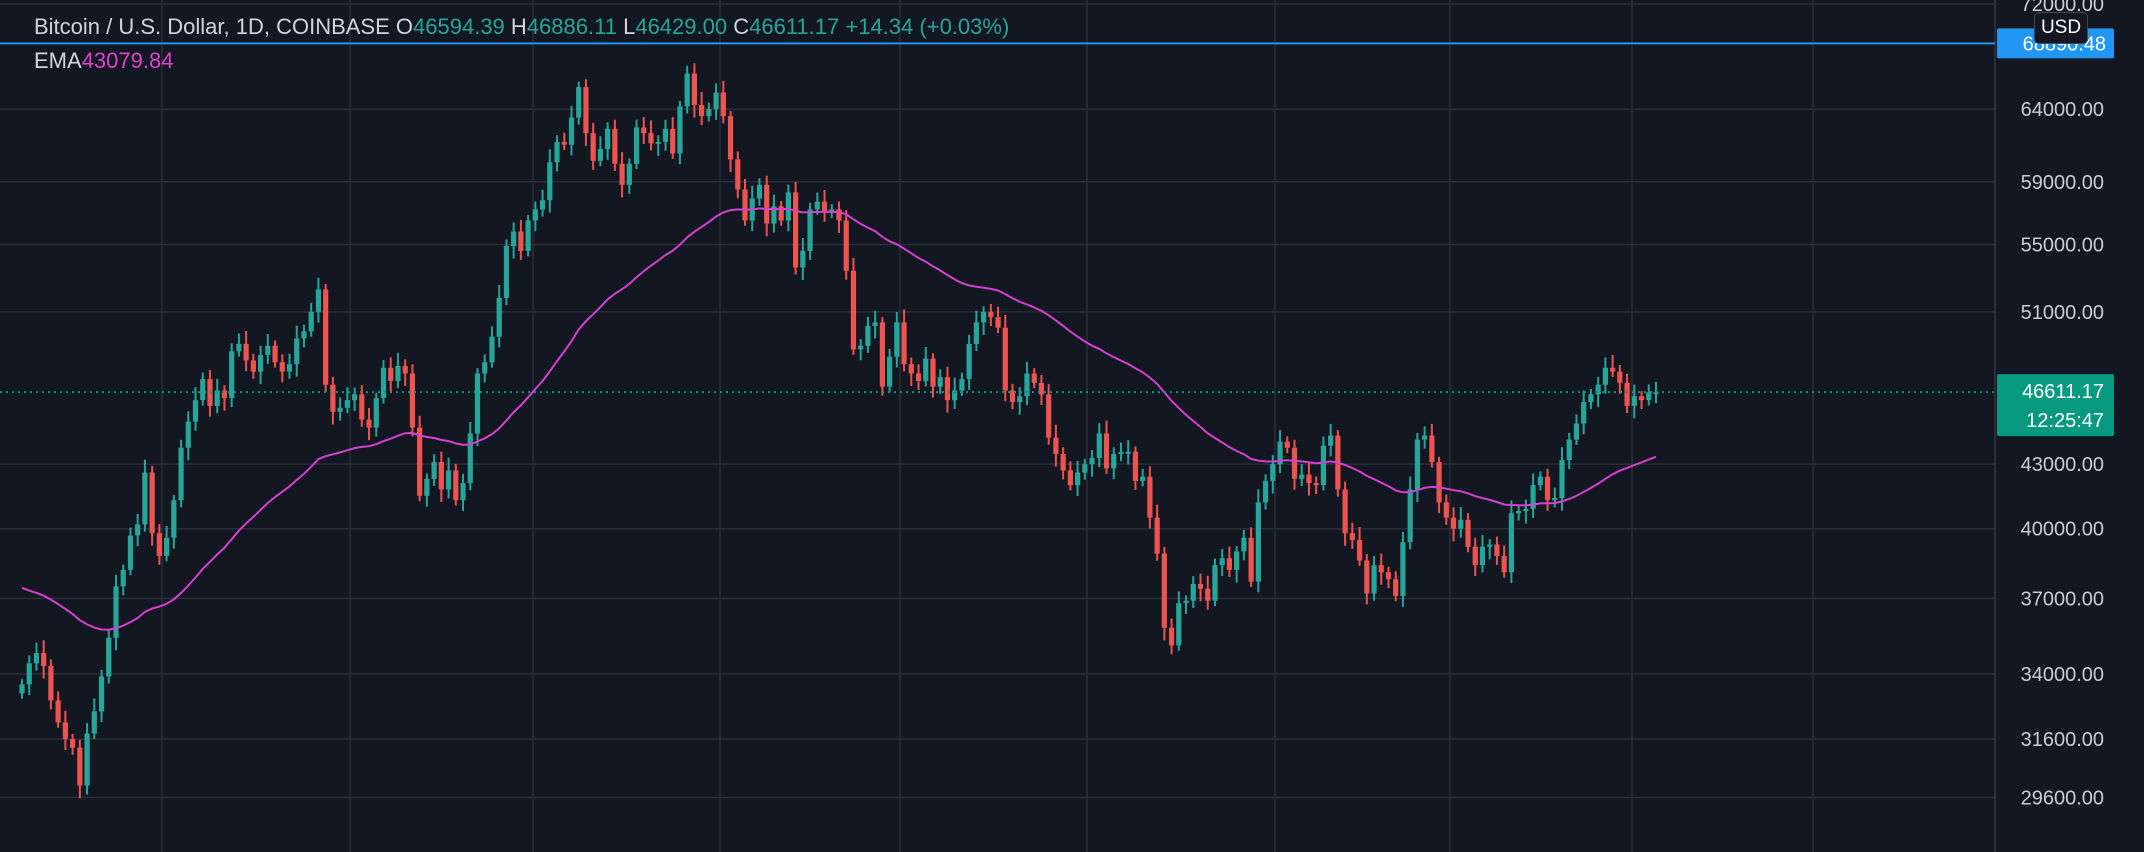  What do you see at coordinates (2055, 405) in the screenshot?
I see `last-price-tag` at bounding box center [2055, 405].